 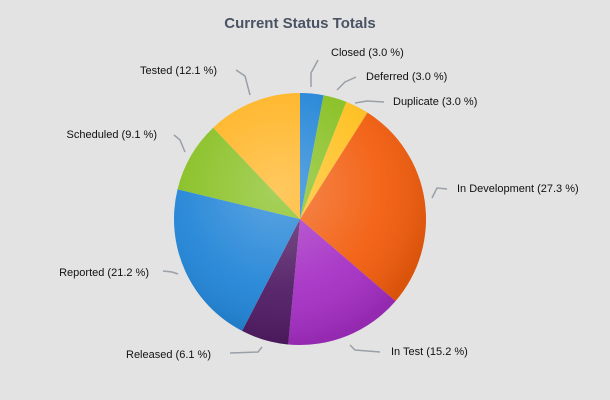 What do you see at coordinates (429, 352) in the screenshot?
I see `slice-label: In Test (15.2 %)` at bounding box center [429, 352].